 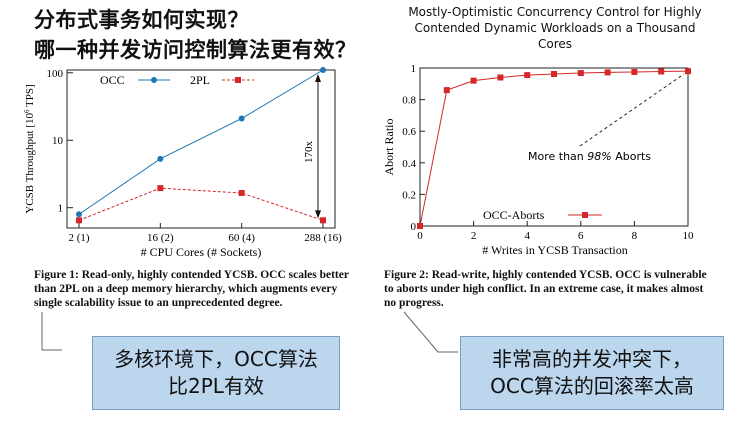 I want to click on right-callout-line1: 非常高的并发冲突下，, so click(x=591, y=359).